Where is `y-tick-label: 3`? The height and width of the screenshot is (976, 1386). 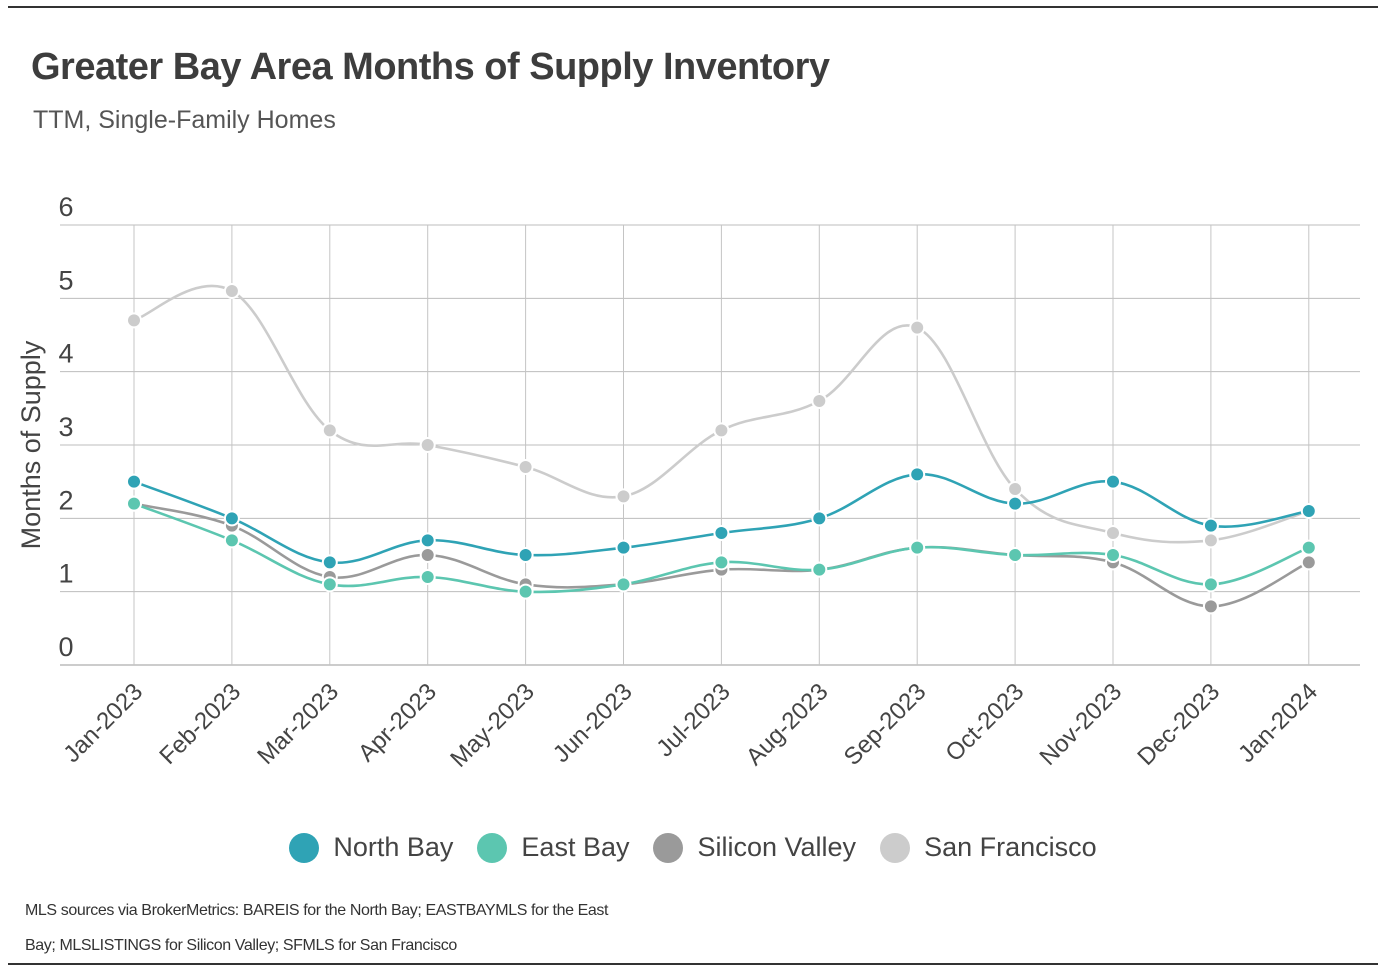 y-tick-label: 3 is located at coordinates (65, 427).